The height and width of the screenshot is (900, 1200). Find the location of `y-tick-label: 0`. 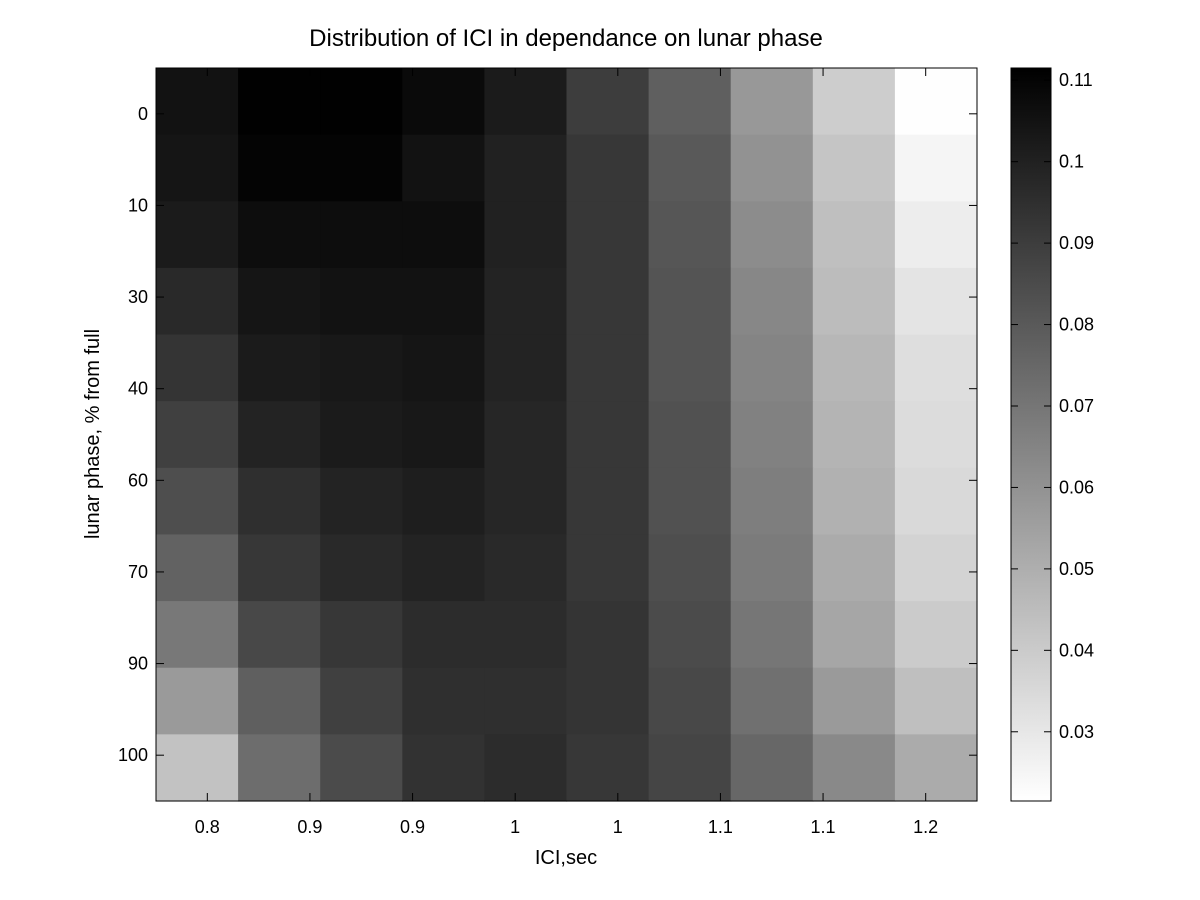

y-tick-label: 0 is located at coordinates (143, 114).